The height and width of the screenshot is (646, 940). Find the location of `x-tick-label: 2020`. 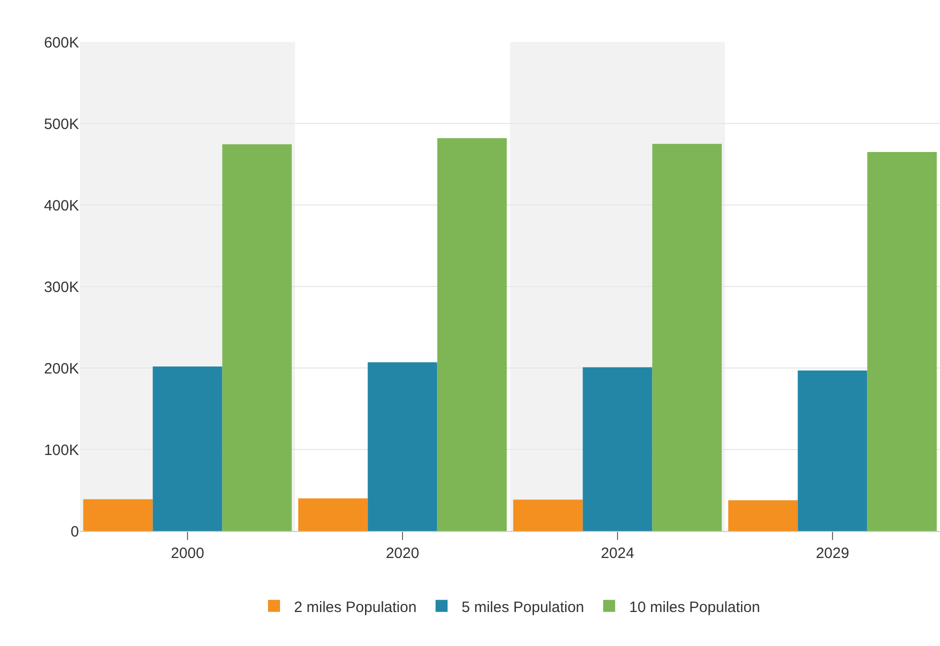

x-tick-label: 2020 is located at coordinates (403, 553).